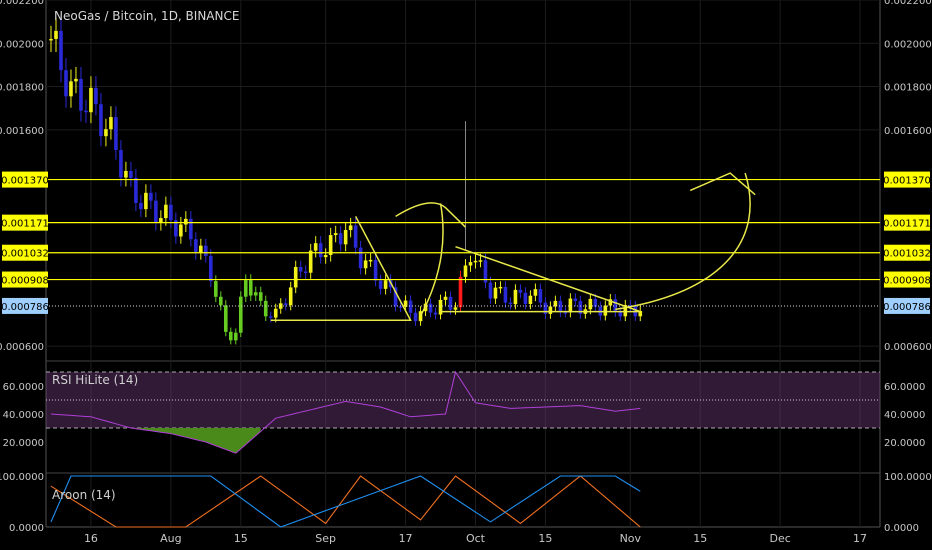 The image size is (932, 550). Describe the element at coordinates (722, 184) in the screenshot. I see `projection-arrow-head` at that location.